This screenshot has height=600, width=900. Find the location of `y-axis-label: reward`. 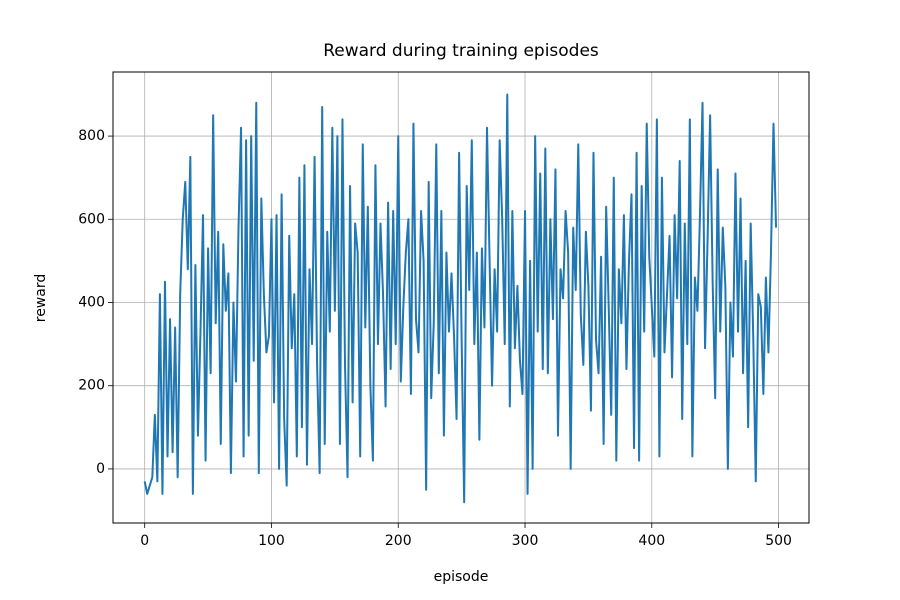

y-axis-label: reward is located at coordinates (41, 298).